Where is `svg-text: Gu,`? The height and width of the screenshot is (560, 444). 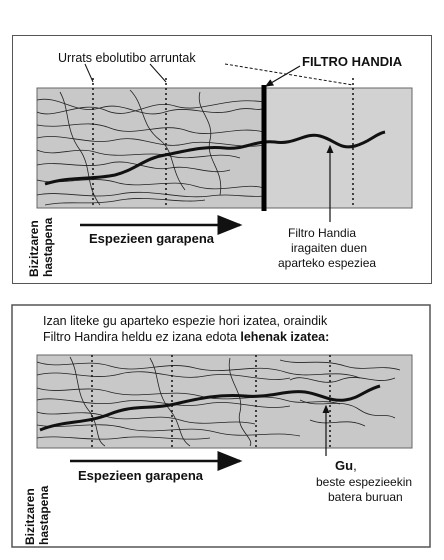 svg-text: Gu, is located at coordinates (346, 465).